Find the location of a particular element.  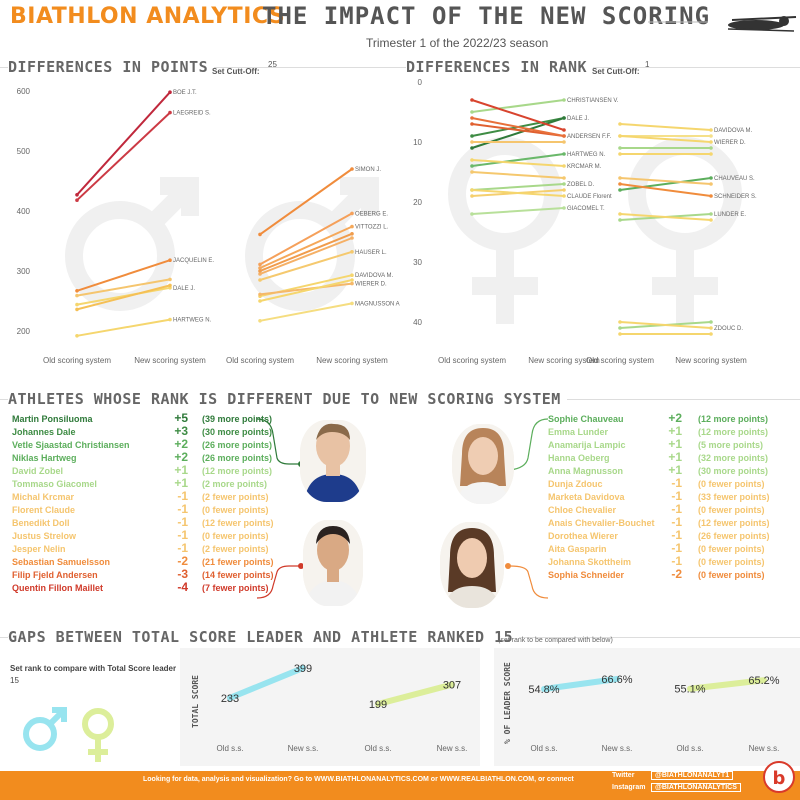

athlete-name: Marketa Davidova is located at coordinates (586, 497).